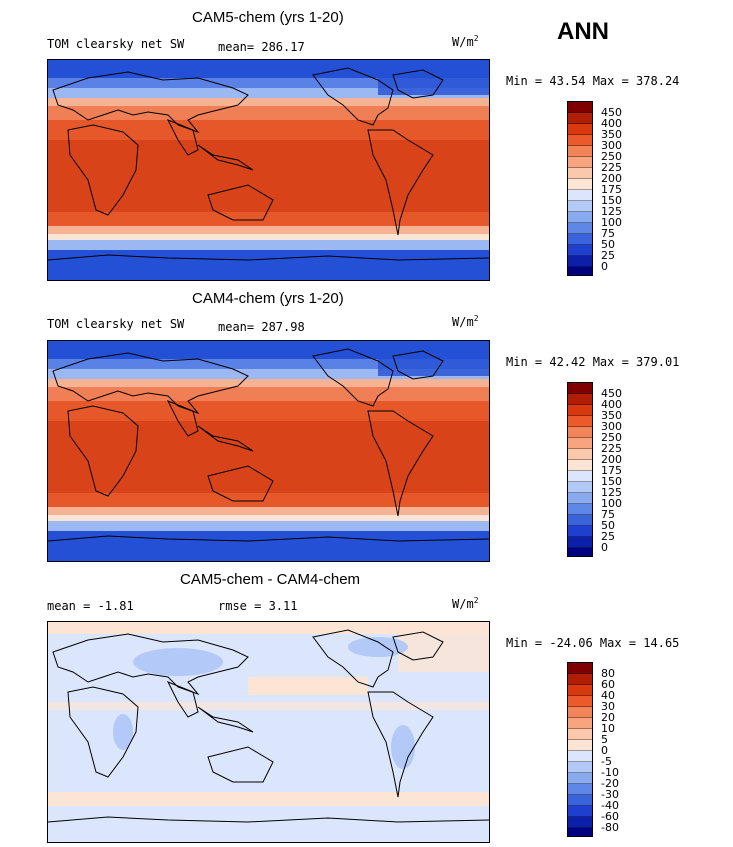 This screenshot has width=733, height=847. I want to click on cbar-tick-label: 10, so click(608, 728).